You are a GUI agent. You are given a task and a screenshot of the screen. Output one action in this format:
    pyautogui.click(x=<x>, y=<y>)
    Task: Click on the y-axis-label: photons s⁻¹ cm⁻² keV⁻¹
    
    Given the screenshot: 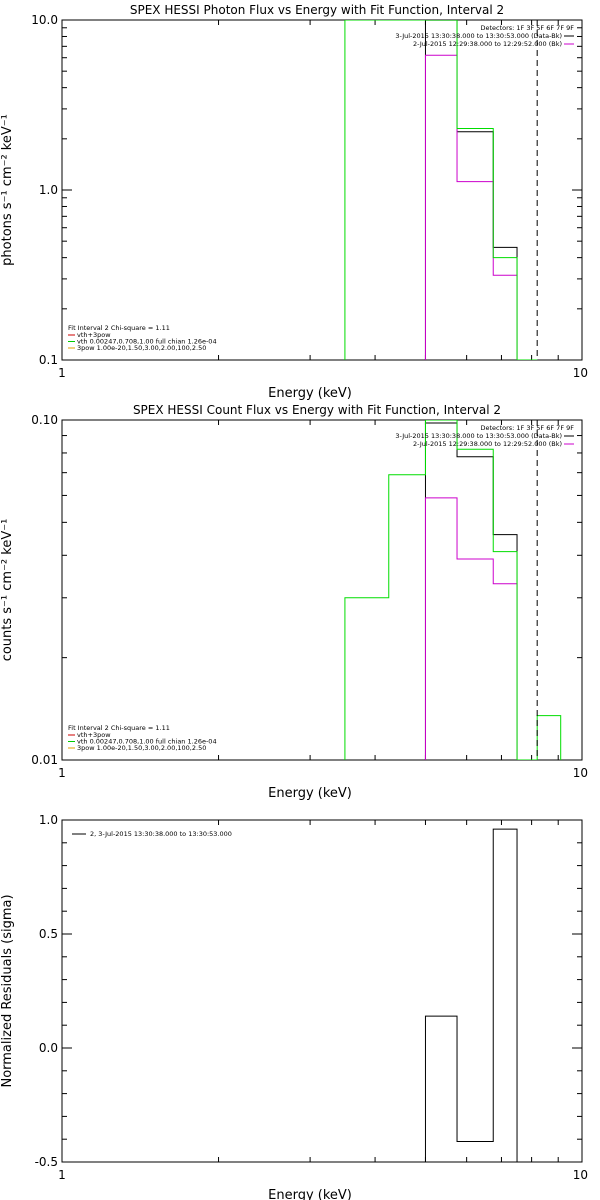 What is the action you would take?
    pyautogui.click(x=7, y=190)
    